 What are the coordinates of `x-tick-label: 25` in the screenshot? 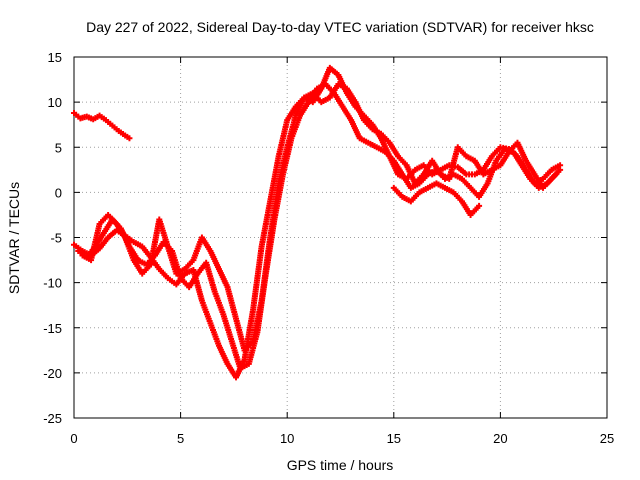 It's located at (607, 438).